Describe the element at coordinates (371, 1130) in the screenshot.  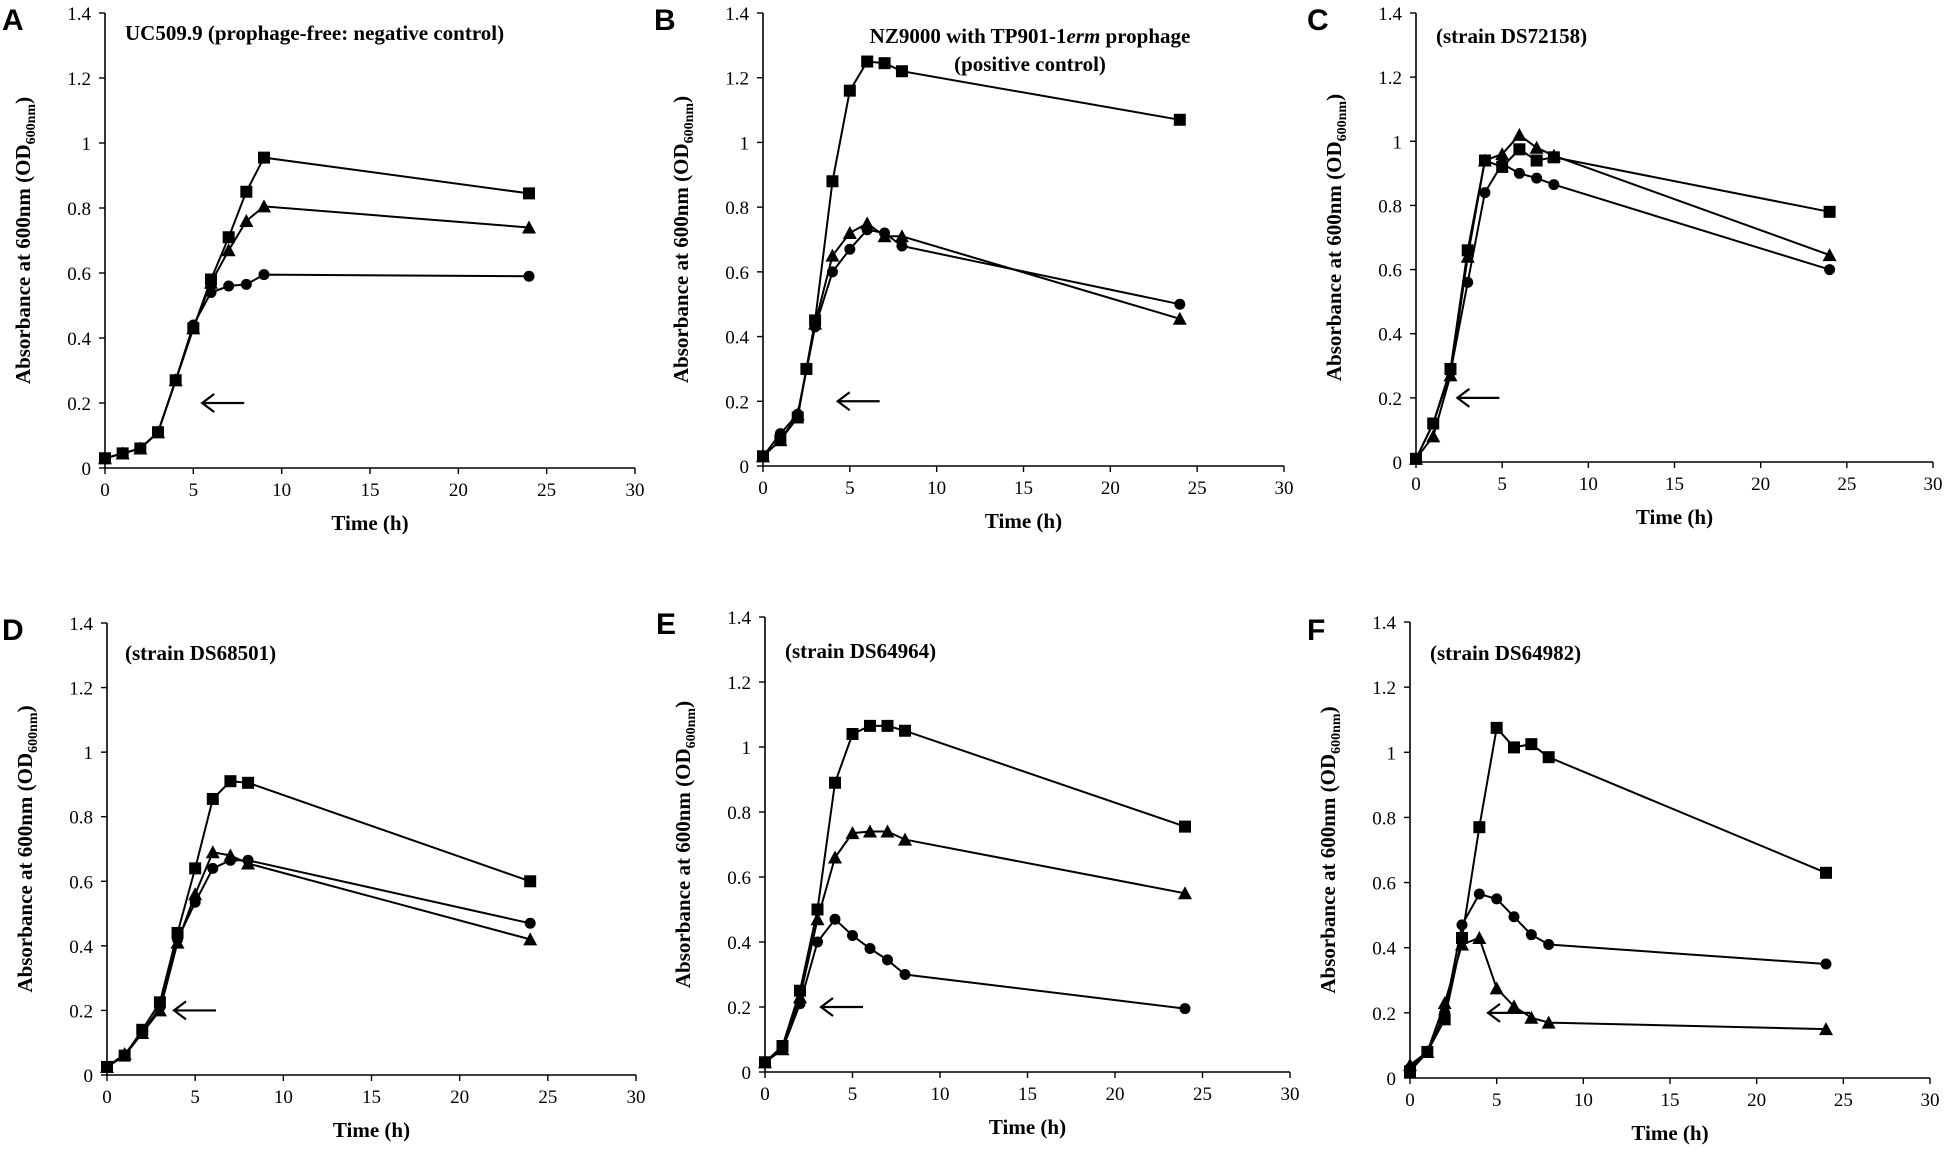
I see `x-axis-title: Time (h)` at that location.